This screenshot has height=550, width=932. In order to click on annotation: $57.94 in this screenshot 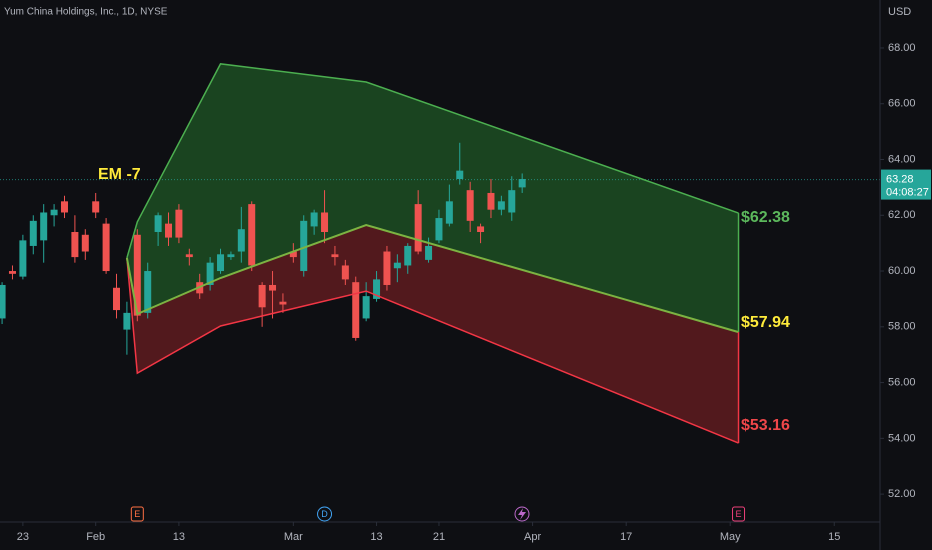, I will do `click(765, 322)`.